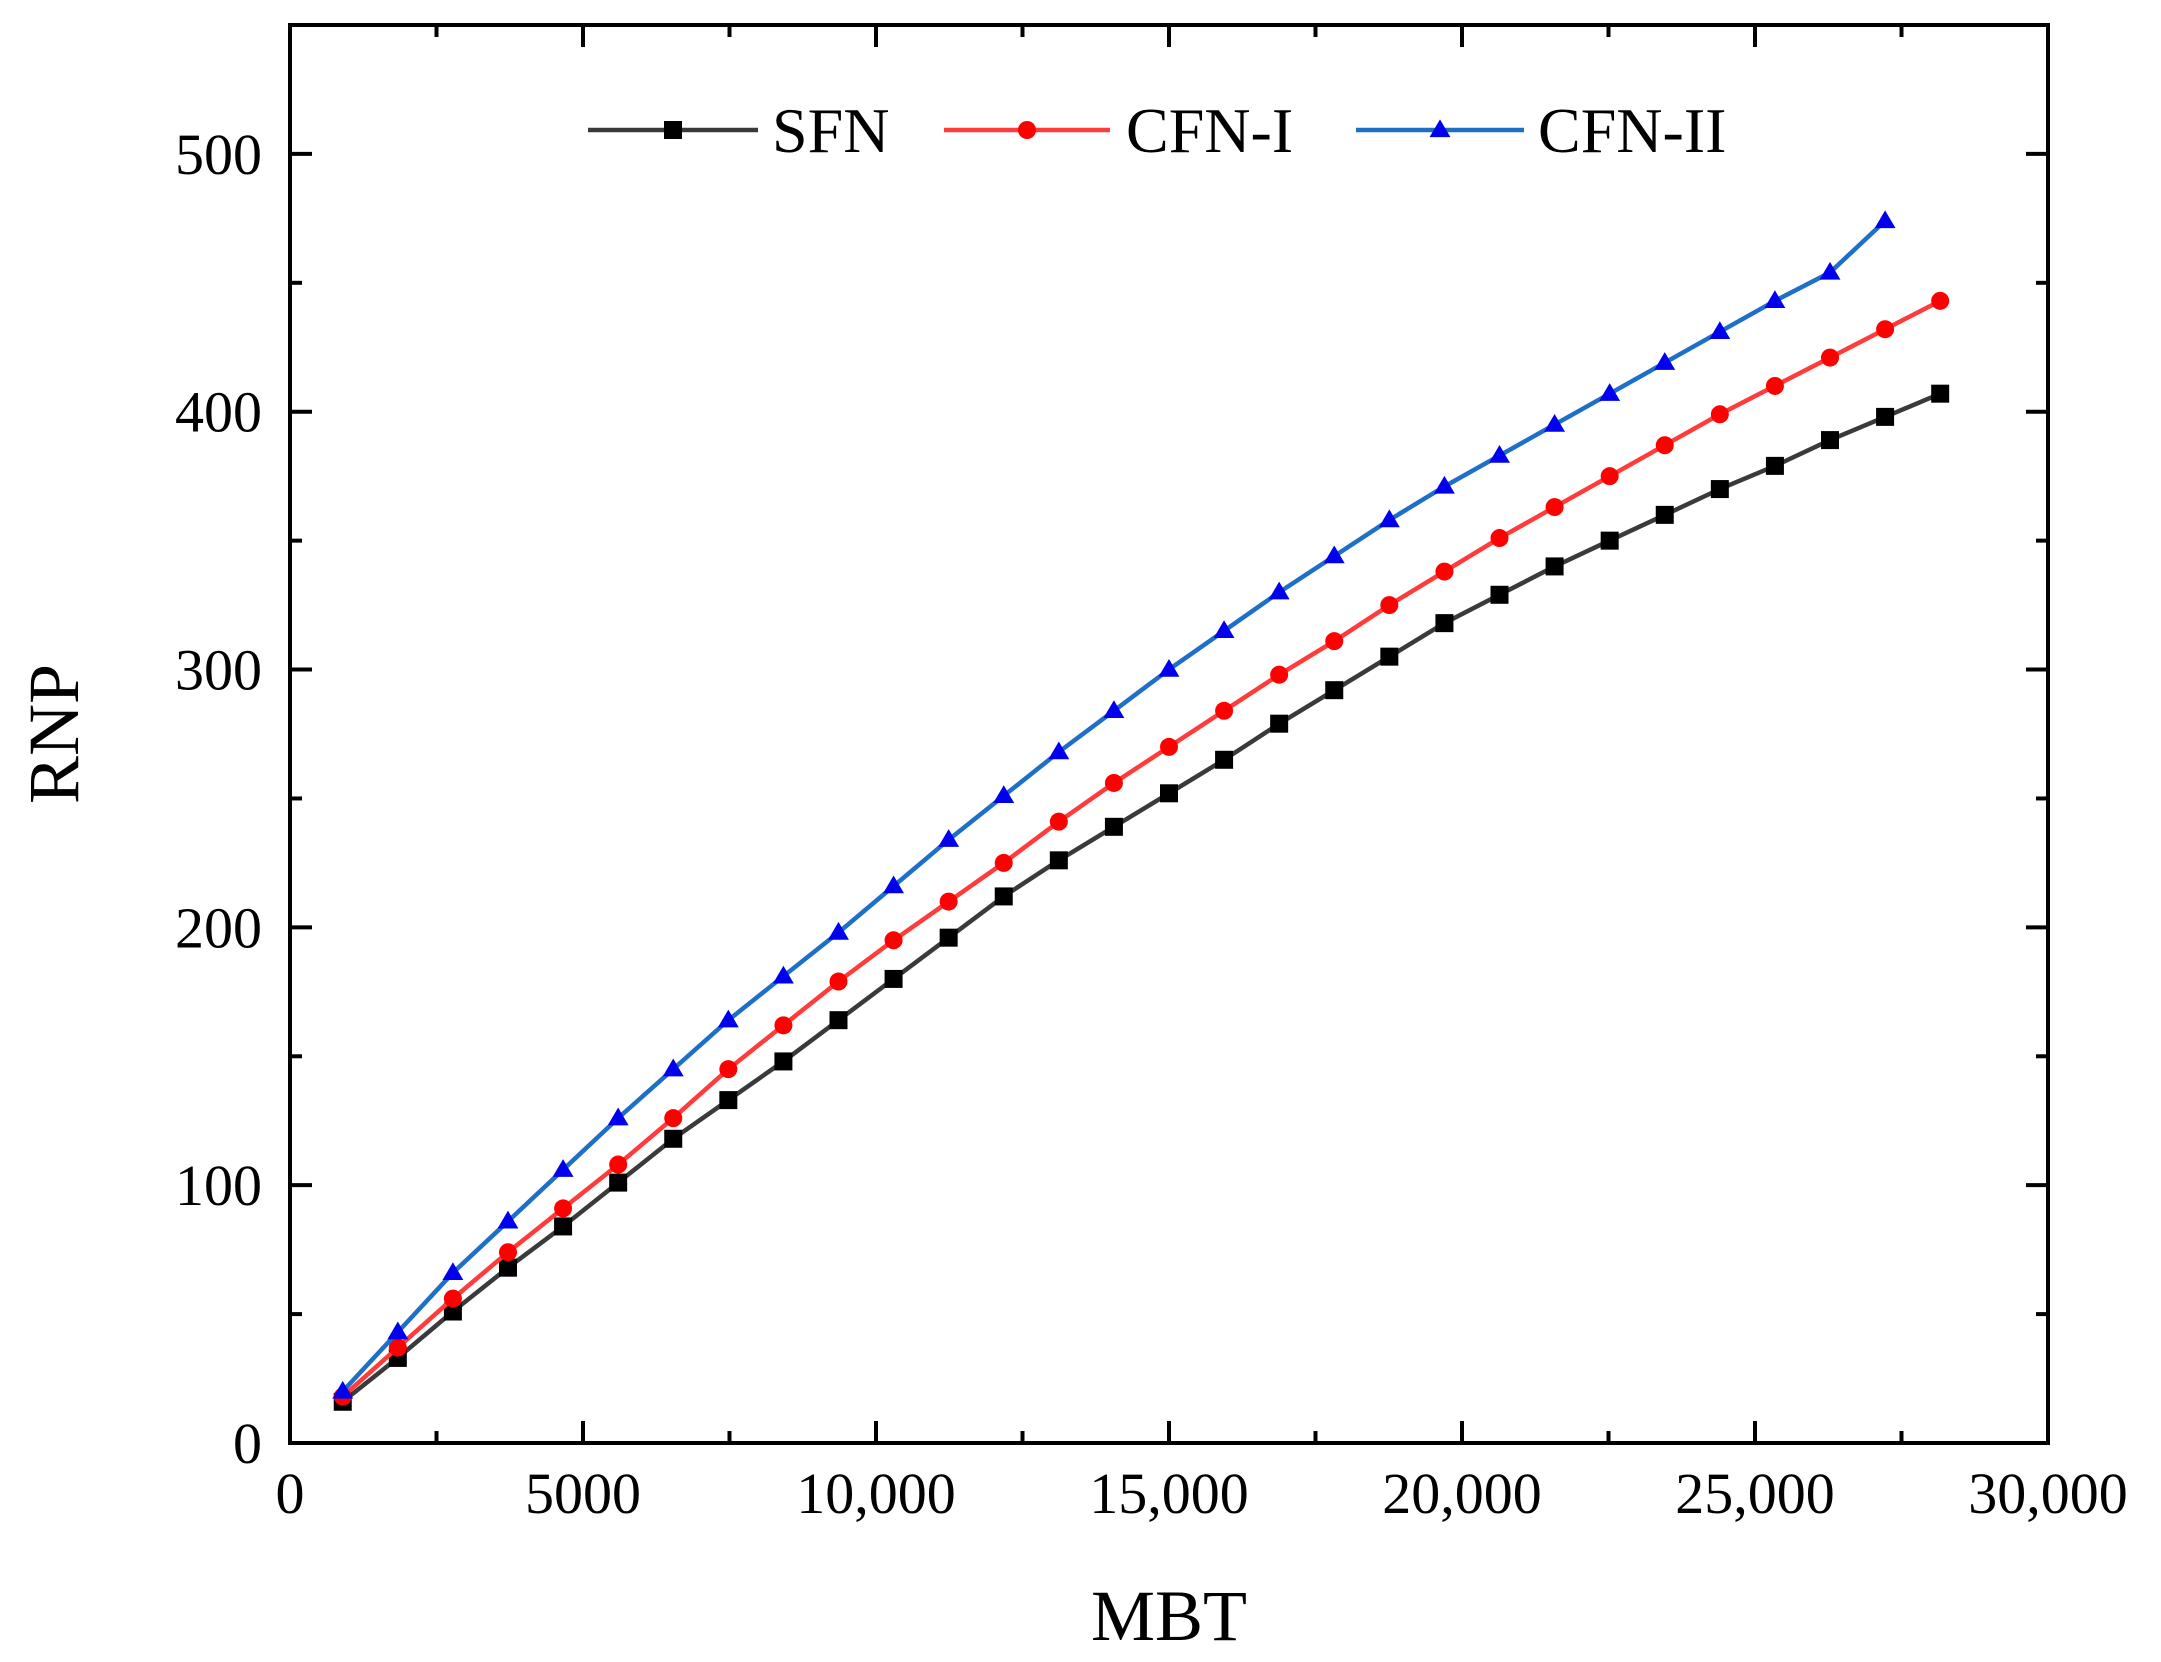 The width and height of the screenshot is (2161, 1662). I want to click on x-tick-label: 5000, so click(583, 1493).